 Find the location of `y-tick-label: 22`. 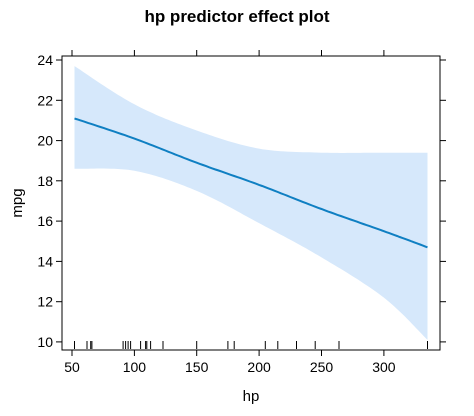

y-tick-label: 22 is located at coordinates (45, 100).